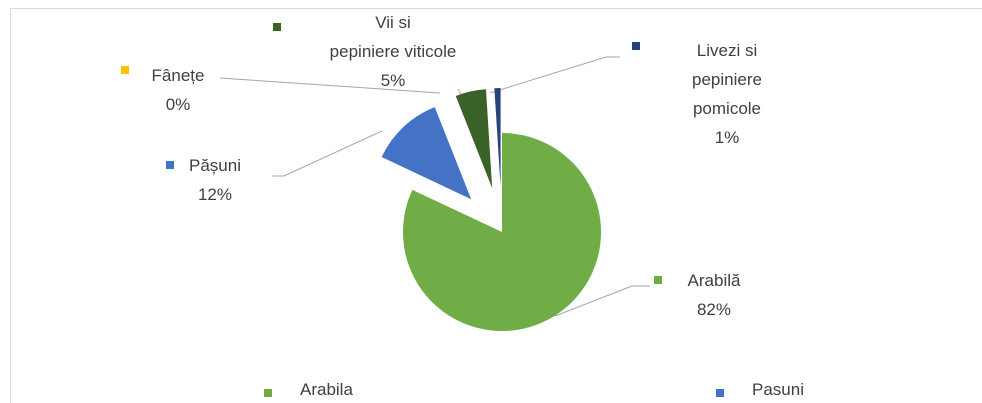 The image size is (982, 403). What do you see at coordinates (178, 104) in the screenshot?
I see `label-percent: 0%` at bounding box center [178, 104].